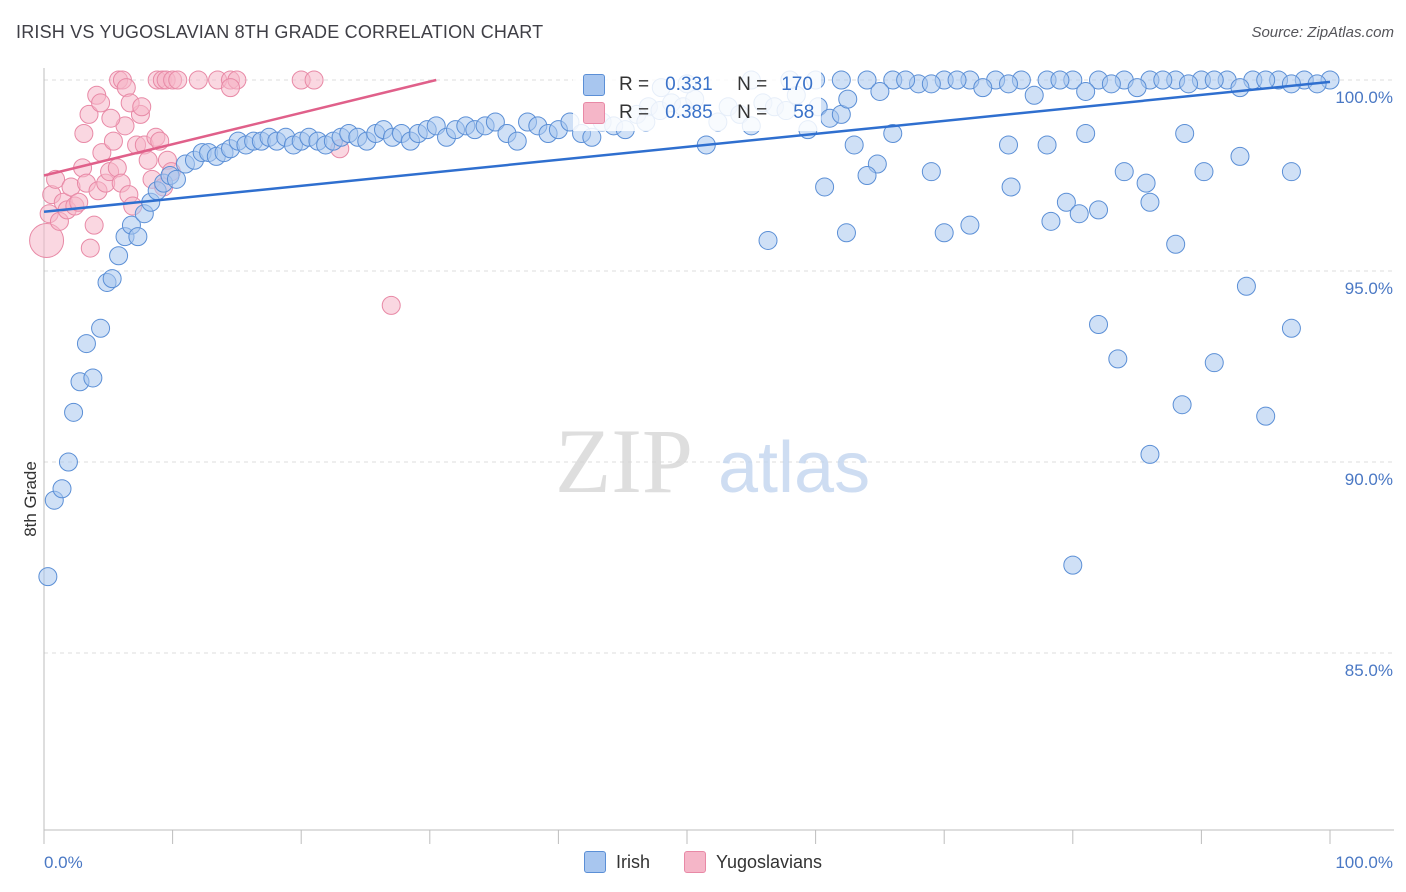 The width and height of the screenshot is (1406, 892). Describe the element at coordinates (752, 112) in the screenshot. I see `yugo-n-label: N =` at that location.